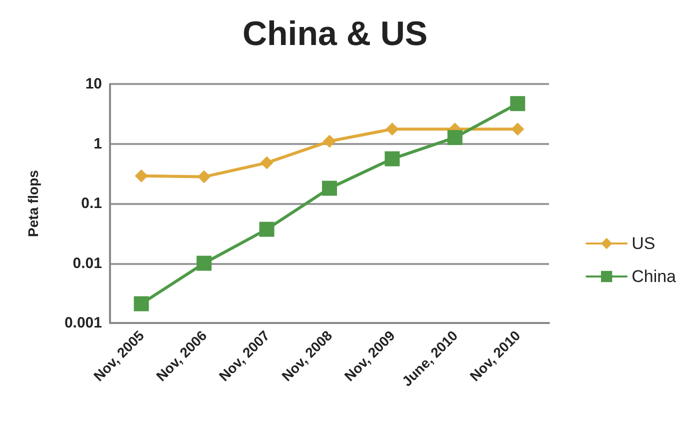  Describe the element at coordinates (644, 243) in the screenshot. I see `legend-label: US` at that location.